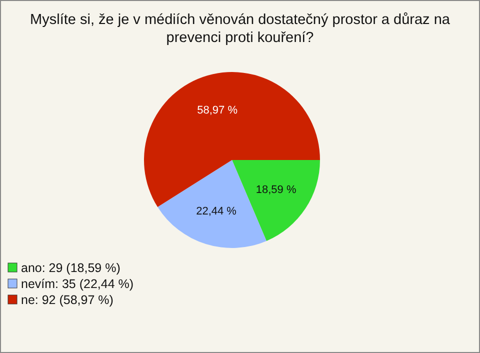 The height and width of the screenshot is (353, 480). What do you see at coordinates (232, 140) in the screenshot?
I see `pie-slice` at bounding box center [232, 140].